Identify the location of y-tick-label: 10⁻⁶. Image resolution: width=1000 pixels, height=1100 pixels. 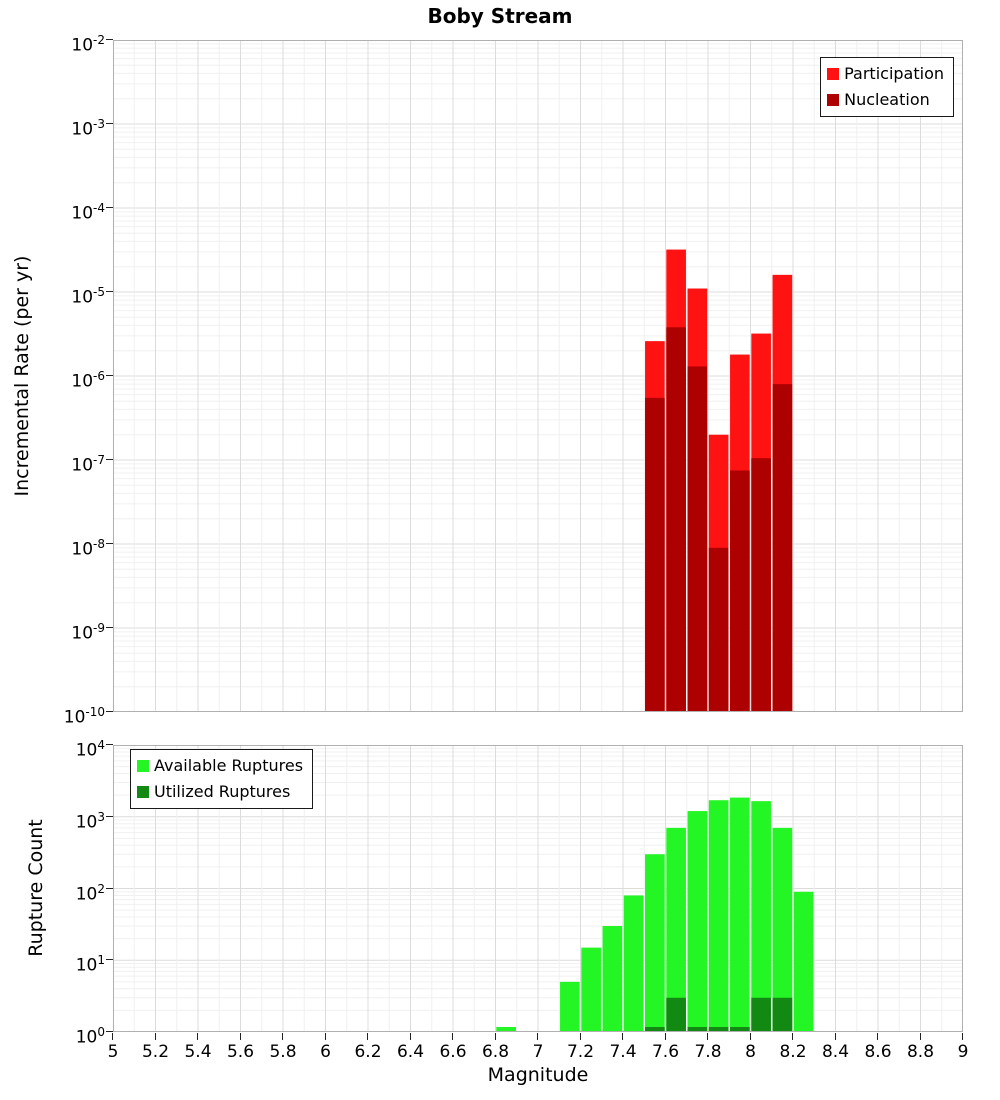
(88, 380).